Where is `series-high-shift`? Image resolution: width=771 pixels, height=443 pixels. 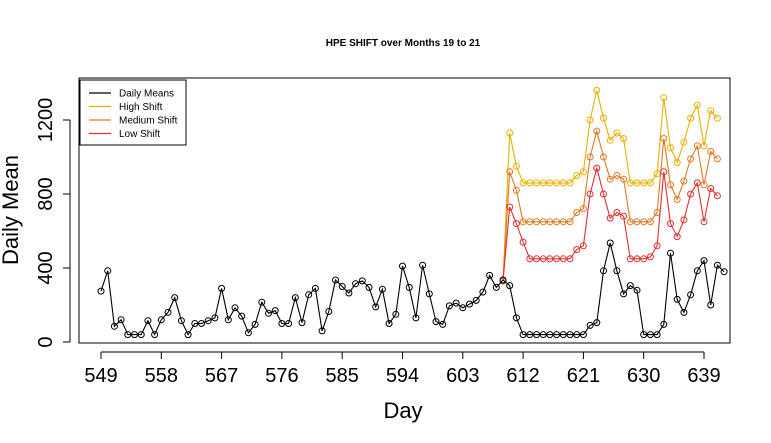 series-high-shift is located at coordinates (610, 185).